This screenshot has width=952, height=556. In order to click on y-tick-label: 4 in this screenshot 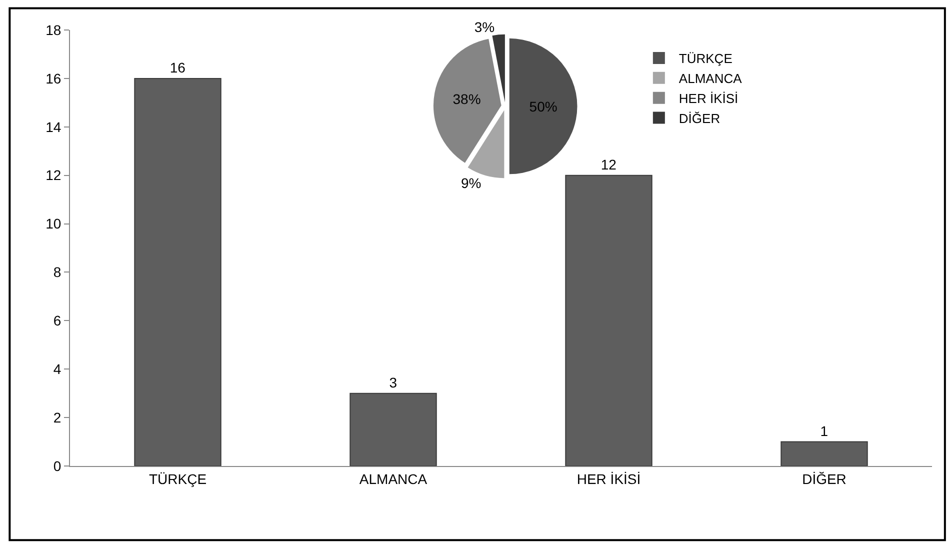, I will do `click(57, 369)`.